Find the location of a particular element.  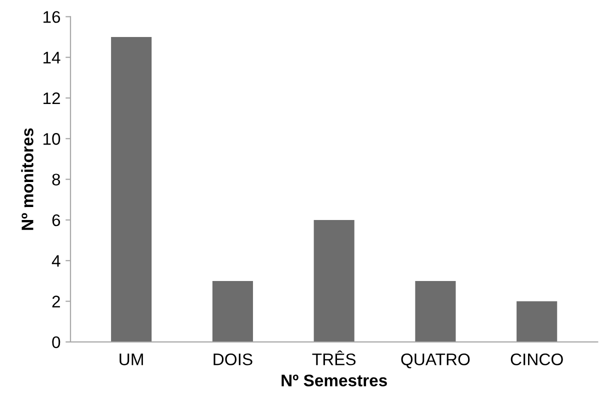

y-tick-label: 14 is located at coordinates (52, 58).